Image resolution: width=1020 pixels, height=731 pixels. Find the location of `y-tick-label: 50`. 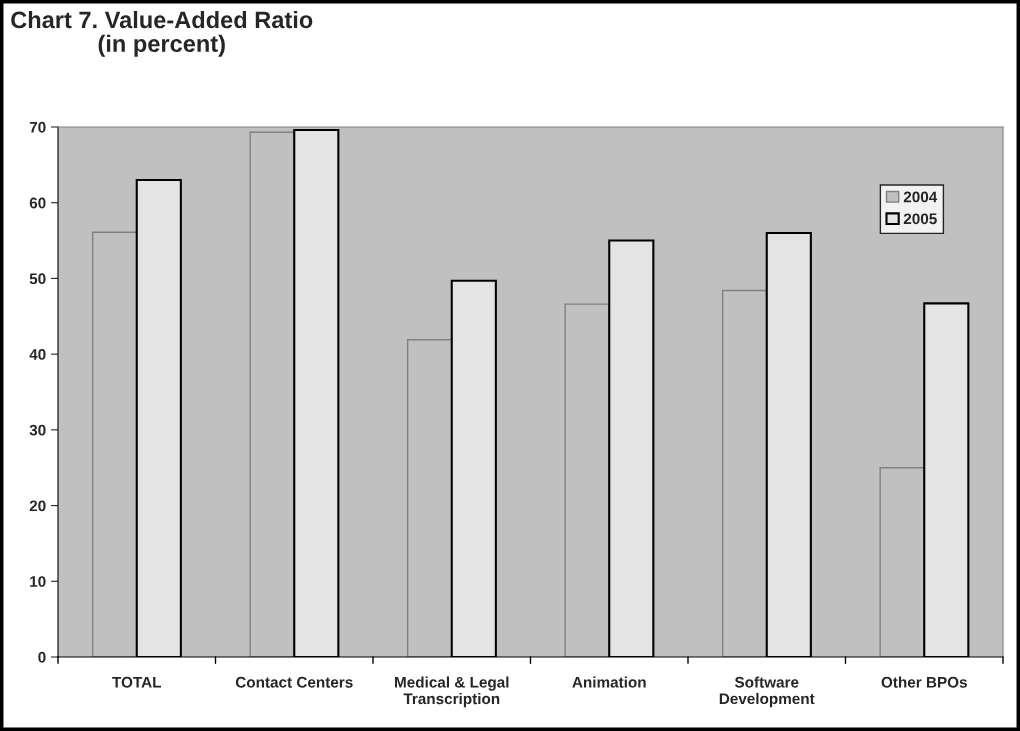

y-tick-label: 50 is located at coordinates (37, 279).